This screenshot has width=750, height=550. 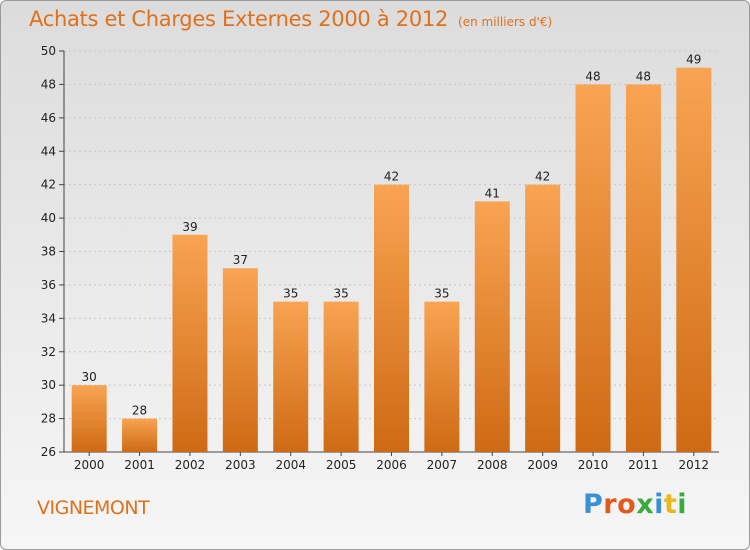 What do you see at coordinates (89, 418) in the screenshot?
I see `bar-2000` at bounding box center [89, 418].